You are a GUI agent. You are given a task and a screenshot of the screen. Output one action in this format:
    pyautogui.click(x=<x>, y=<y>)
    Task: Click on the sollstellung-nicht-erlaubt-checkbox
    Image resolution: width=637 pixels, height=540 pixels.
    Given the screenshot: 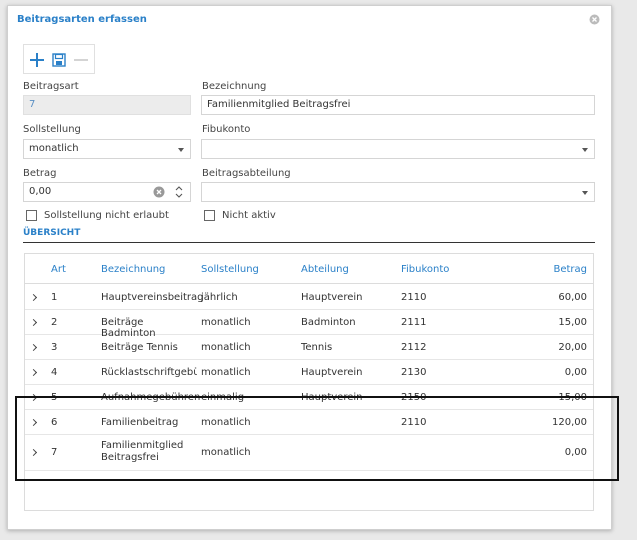 What is the action you would take?
    pyautogui.click(x=31, y=215)
    